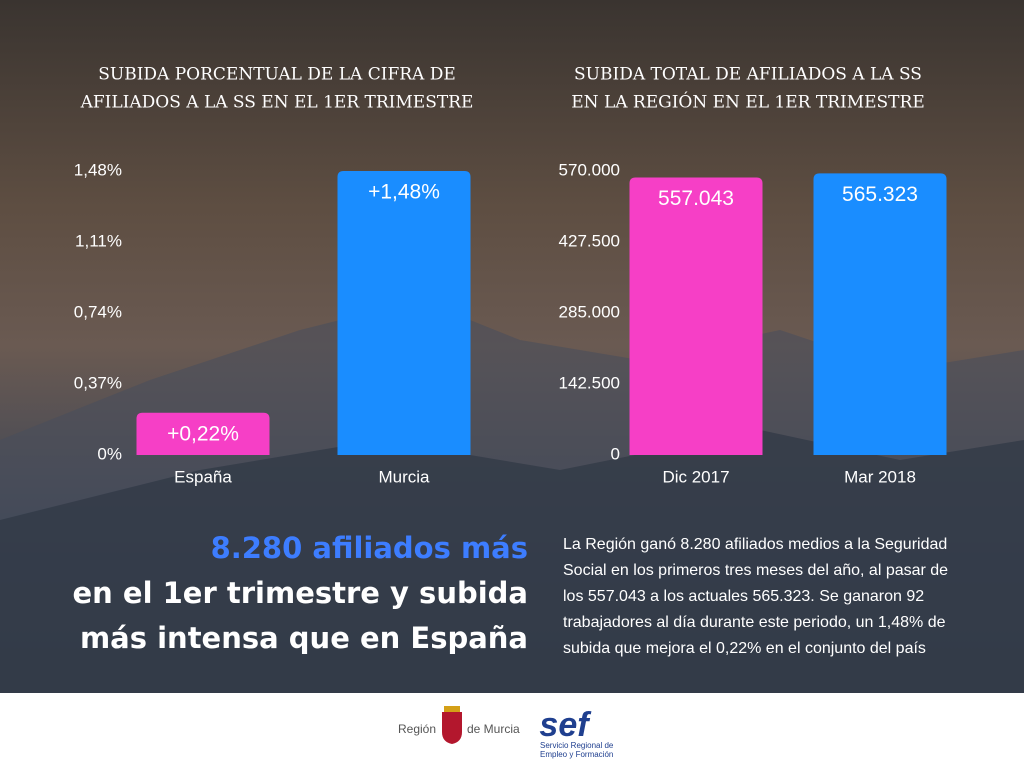 This screenshot has width=1024, height=768. What do you see at coordinates (565, 725) in the screenshot?
I see `sef-logo: sef` at bounding box center [565, 725].